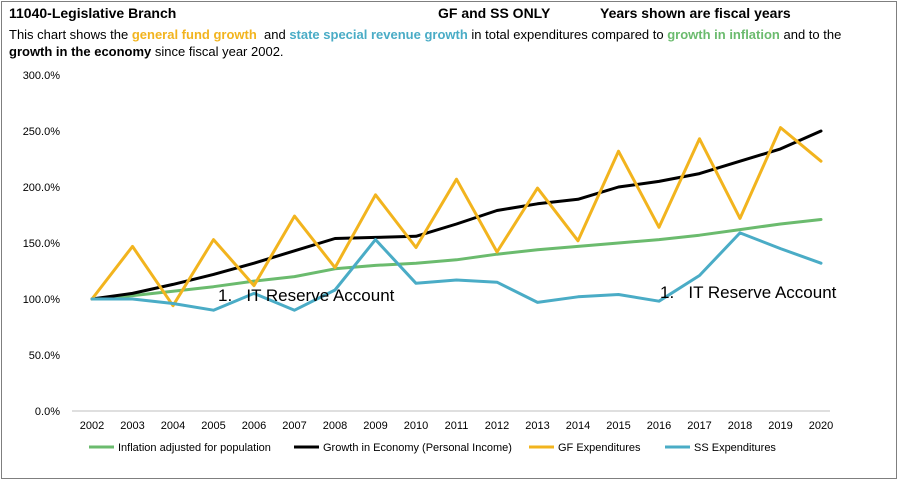 This screenshot has height=484, width=900. I want to click on x-tick-label: 2002, so click(92, 426).